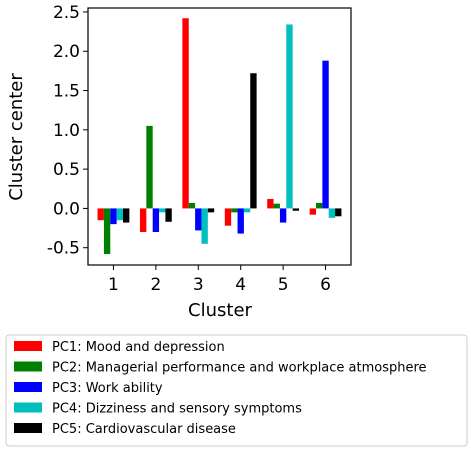 This screenshot has height=449, width=471. I want to click on legend-swatch-series5, so click(28, 428).